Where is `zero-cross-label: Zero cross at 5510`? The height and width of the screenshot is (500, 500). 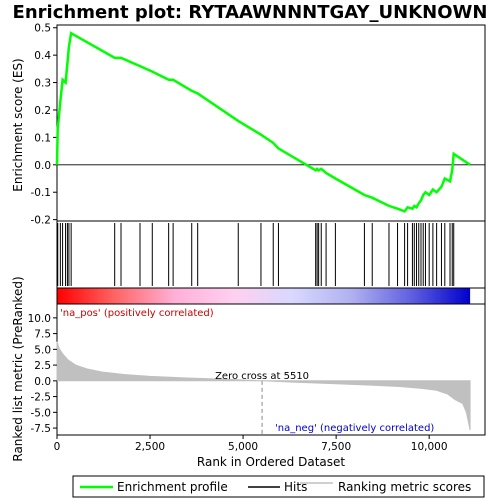
zero-cross-label: Zero cross at 5510 is located at coordinates (262, 376).